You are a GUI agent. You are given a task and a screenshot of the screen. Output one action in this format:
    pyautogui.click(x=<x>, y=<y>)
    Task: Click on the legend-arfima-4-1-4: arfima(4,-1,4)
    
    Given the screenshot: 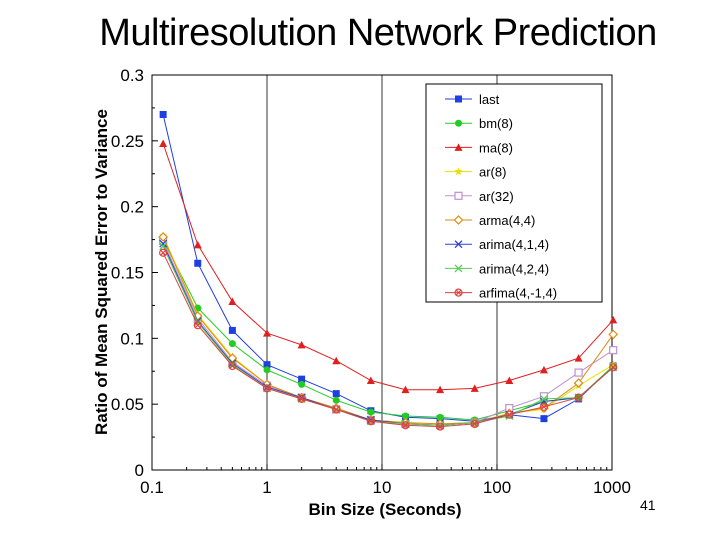 What is the action you would take?
    pyautogui.click(x=501, y=293)
    